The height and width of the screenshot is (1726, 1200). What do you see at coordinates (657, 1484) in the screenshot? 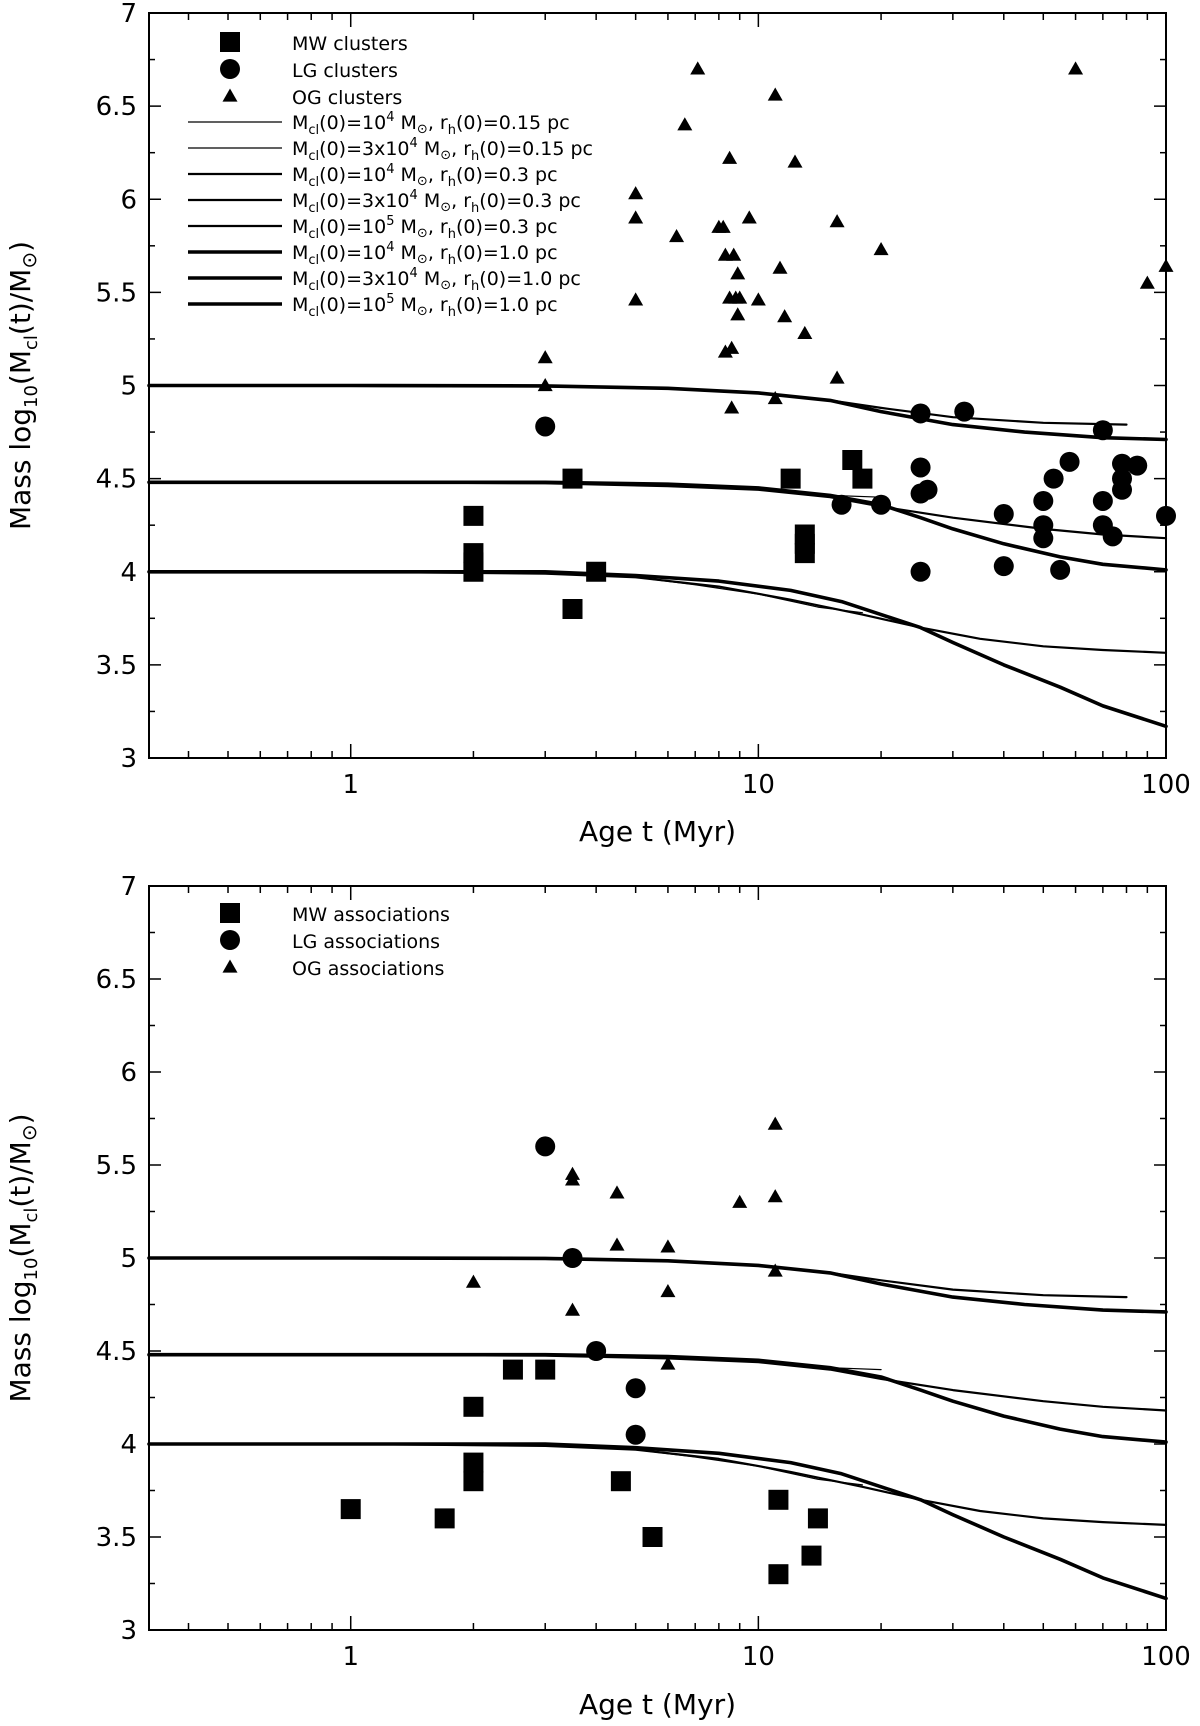
I see `model-curve-1e4_0.3` at bounding box center [657, 1484].